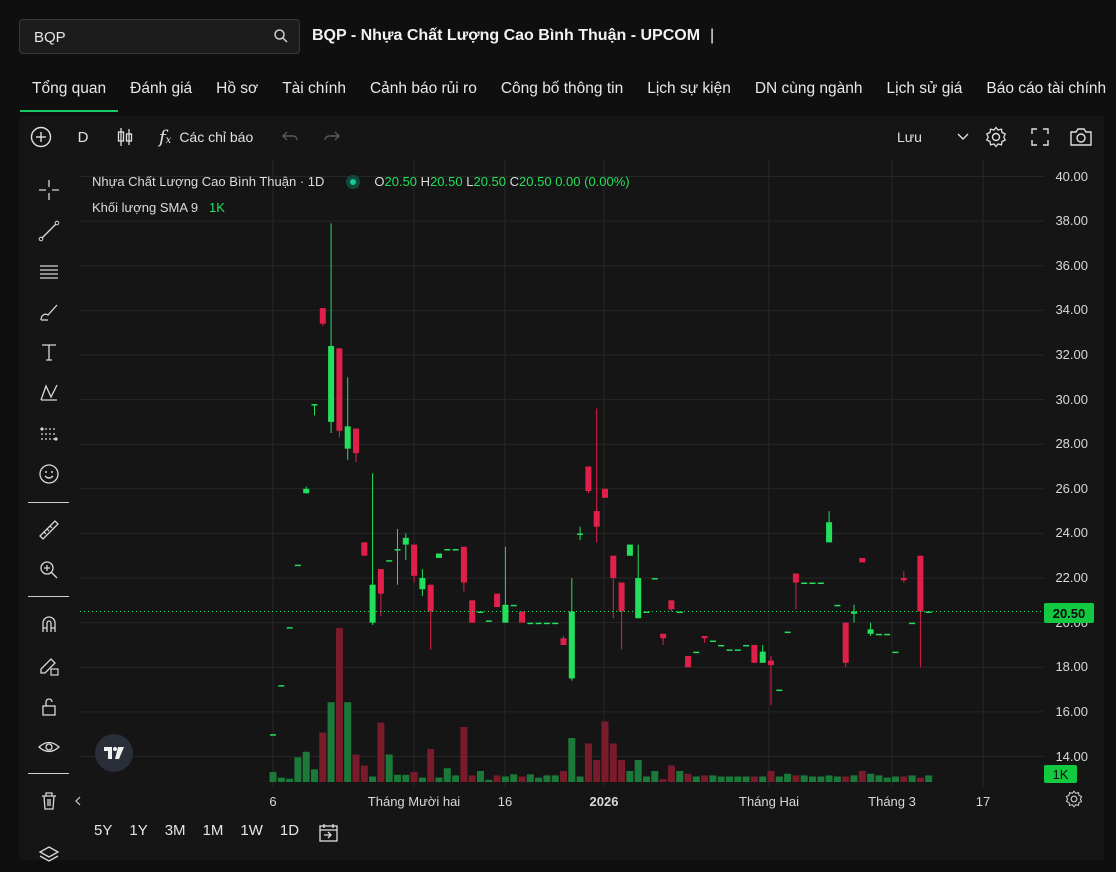 The image size is (1116, 872). I want to click on trend-line-tool, so click(49, 231).